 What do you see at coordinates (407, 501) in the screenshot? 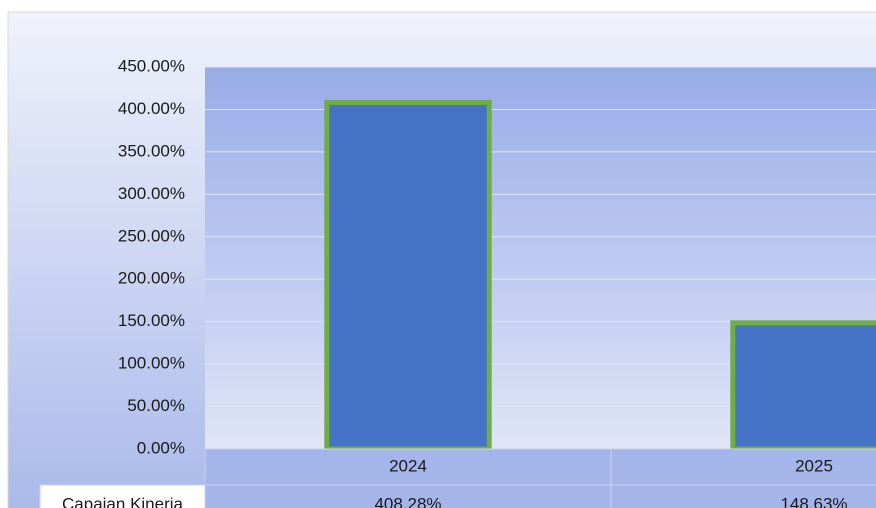
I see `value-label: 408.28%` at bounding box center [407, 501].